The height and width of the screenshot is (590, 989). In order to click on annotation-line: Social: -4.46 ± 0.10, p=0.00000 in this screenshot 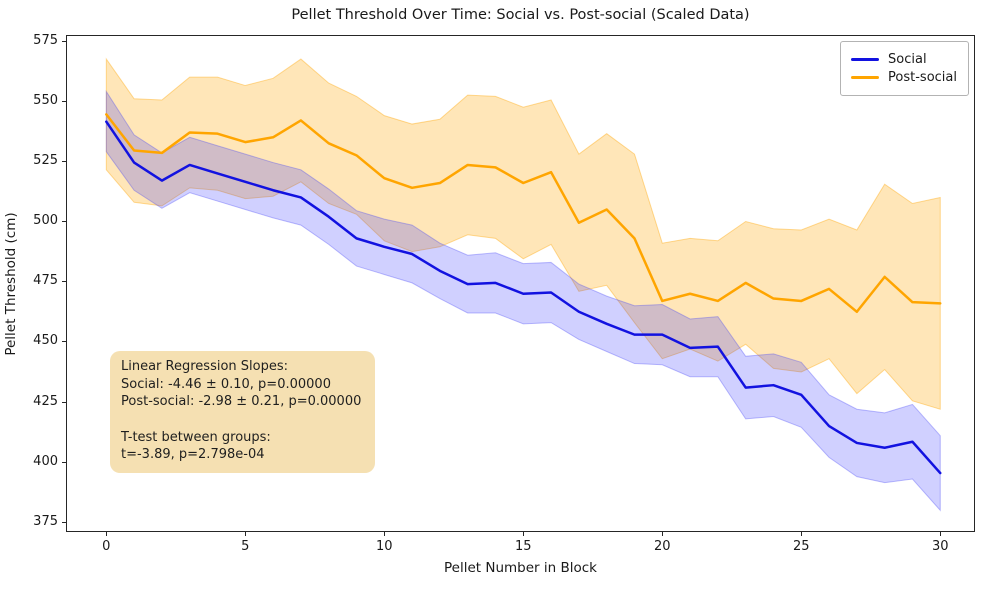, I will do `click(226, 384)`.